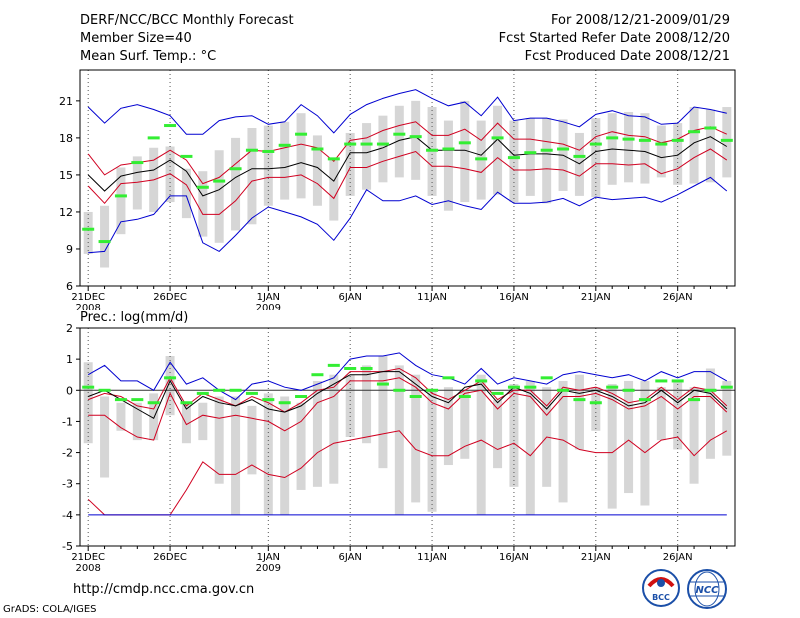  I want to click on header-title: DERF/NCC/BCC Monthly Forecast, so click(187, 20).